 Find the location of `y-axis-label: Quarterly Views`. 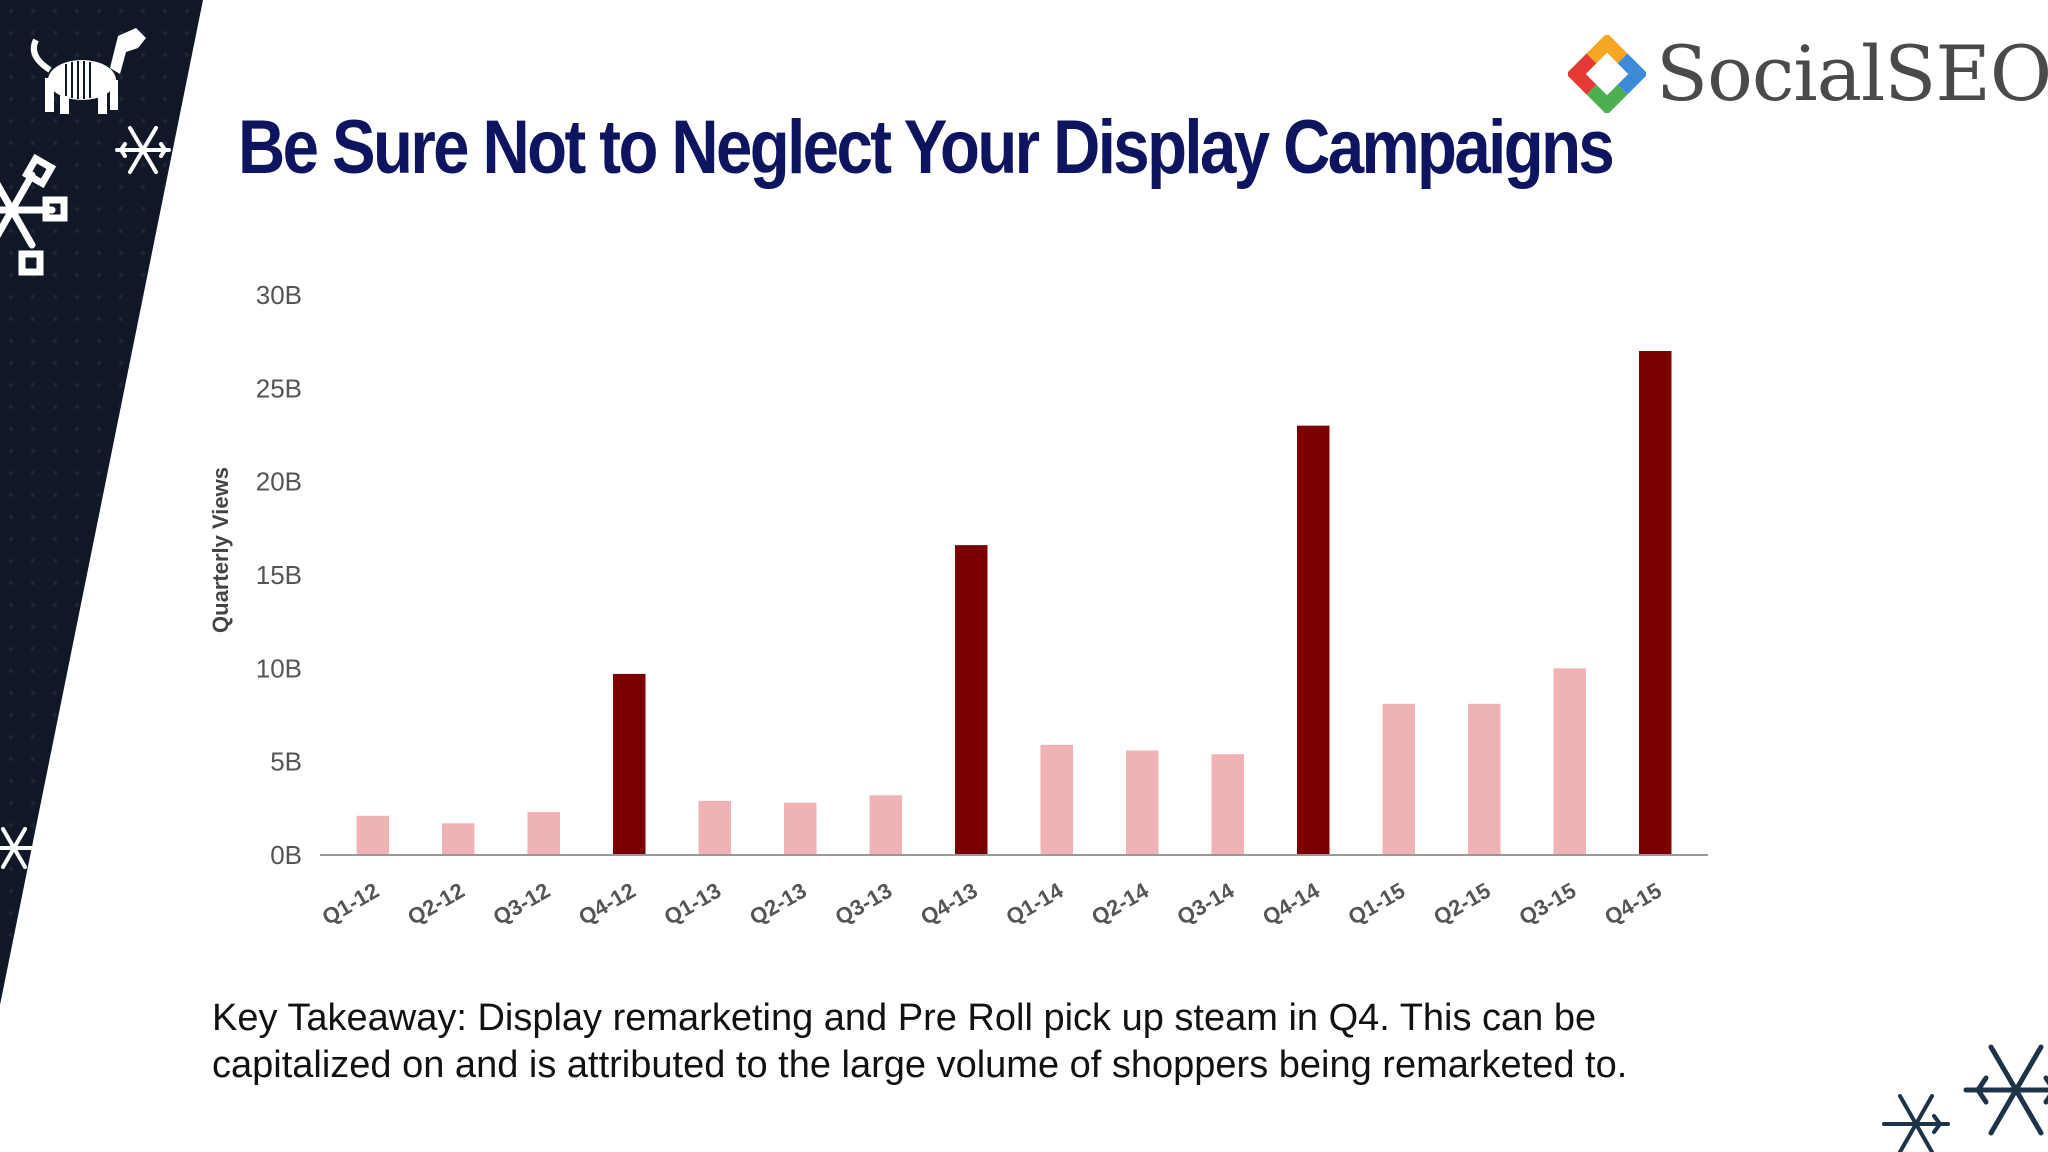

y-axis-label: Quarterly Views is located at coordinates (220, 550).